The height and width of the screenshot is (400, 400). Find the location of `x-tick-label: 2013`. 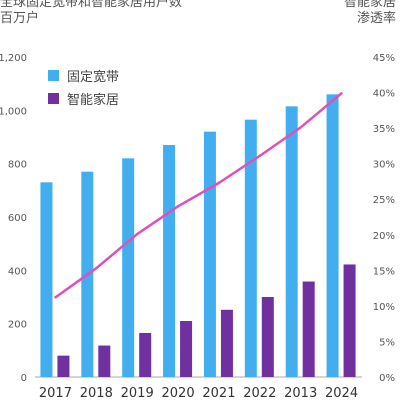

x-tick-label: 2013 is located at coordinates (300, 393).